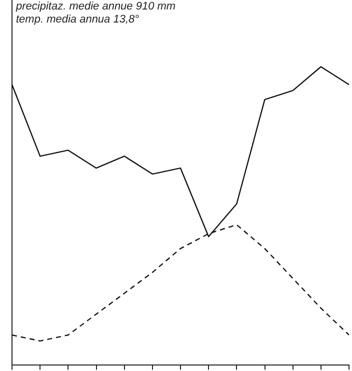  What do you see at coordinates (78, 20) in the screenshot?
I see `text: temp. media annua 13,8°` at bounding box center [78, 20].